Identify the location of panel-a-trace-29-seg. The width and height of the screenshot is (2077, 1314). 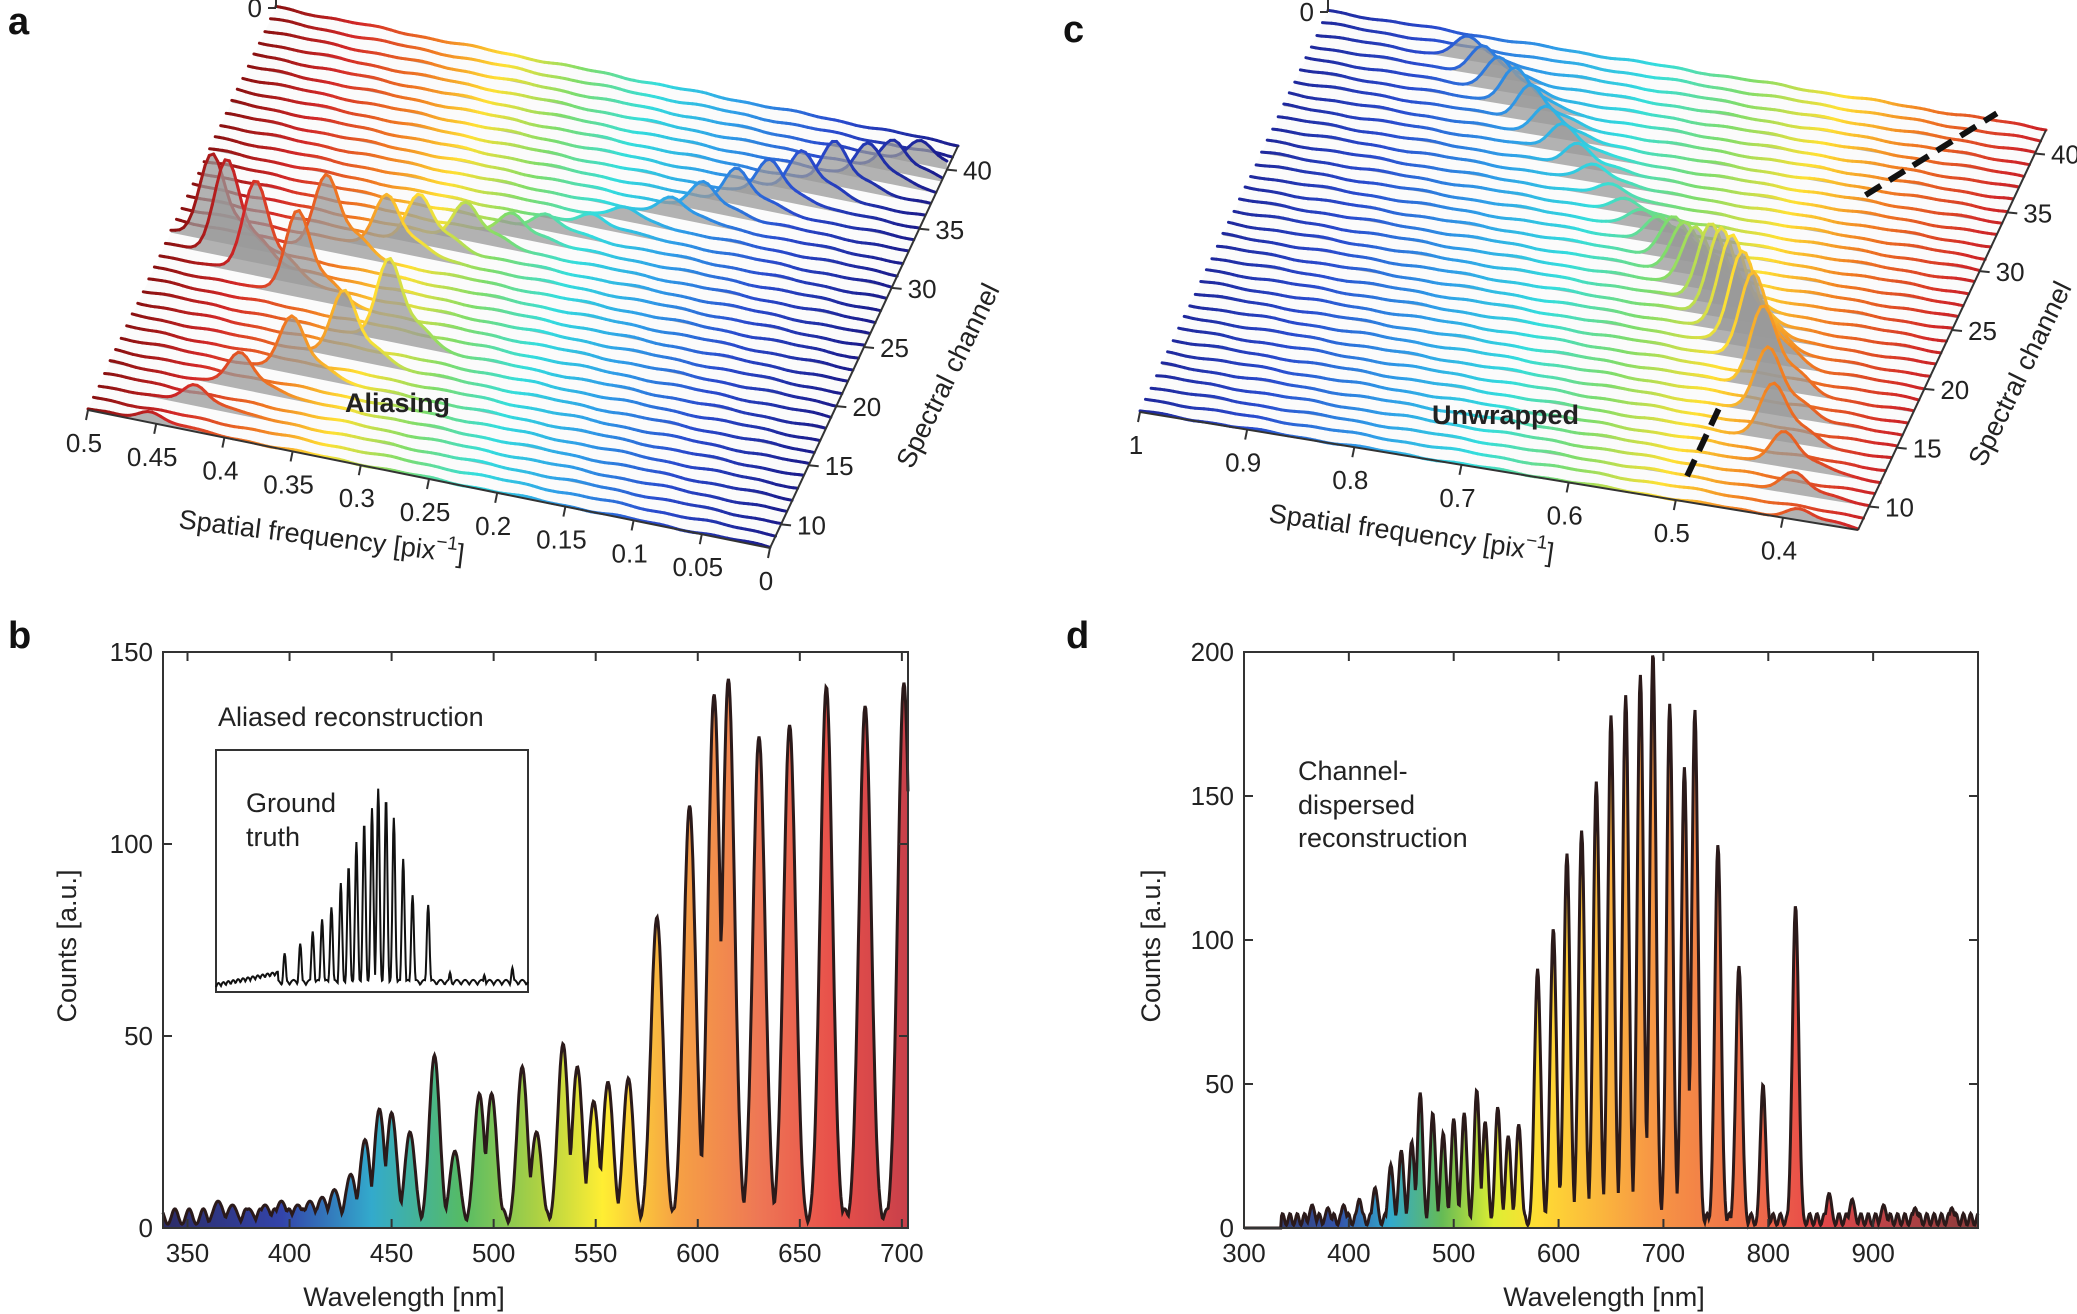
(884, 297).